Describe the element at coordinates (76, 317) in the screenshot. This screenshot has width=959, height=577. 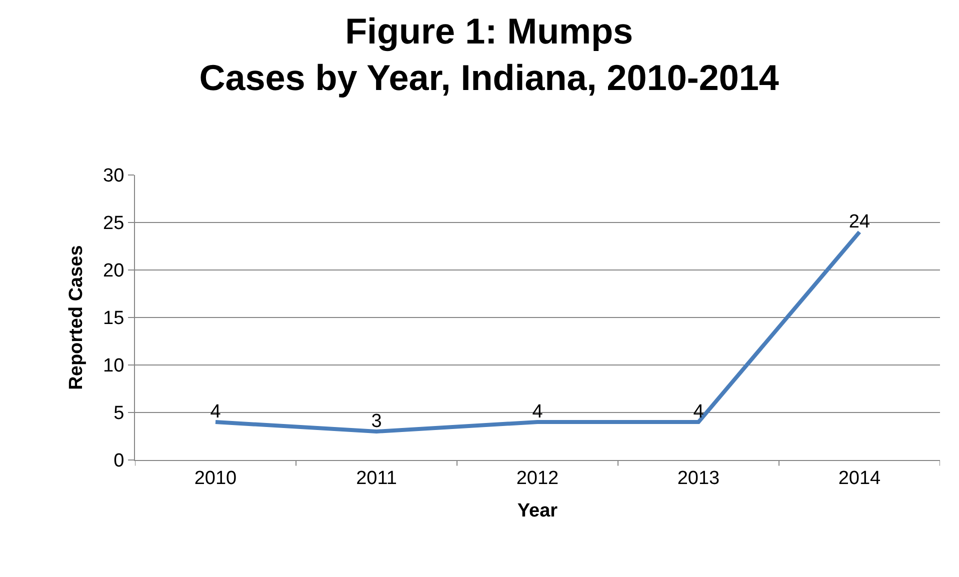
I see `y-axis-title: Reported Cases` at that location.